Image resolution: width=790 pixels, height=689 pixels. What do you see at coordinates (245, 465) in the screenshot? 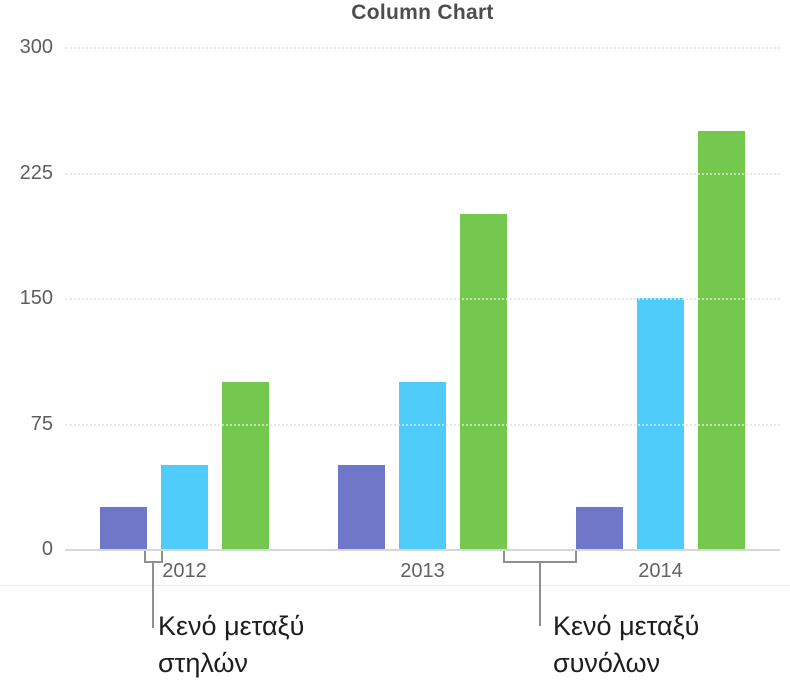
I see `bar-2012-green` at bounding box center [245, 465].